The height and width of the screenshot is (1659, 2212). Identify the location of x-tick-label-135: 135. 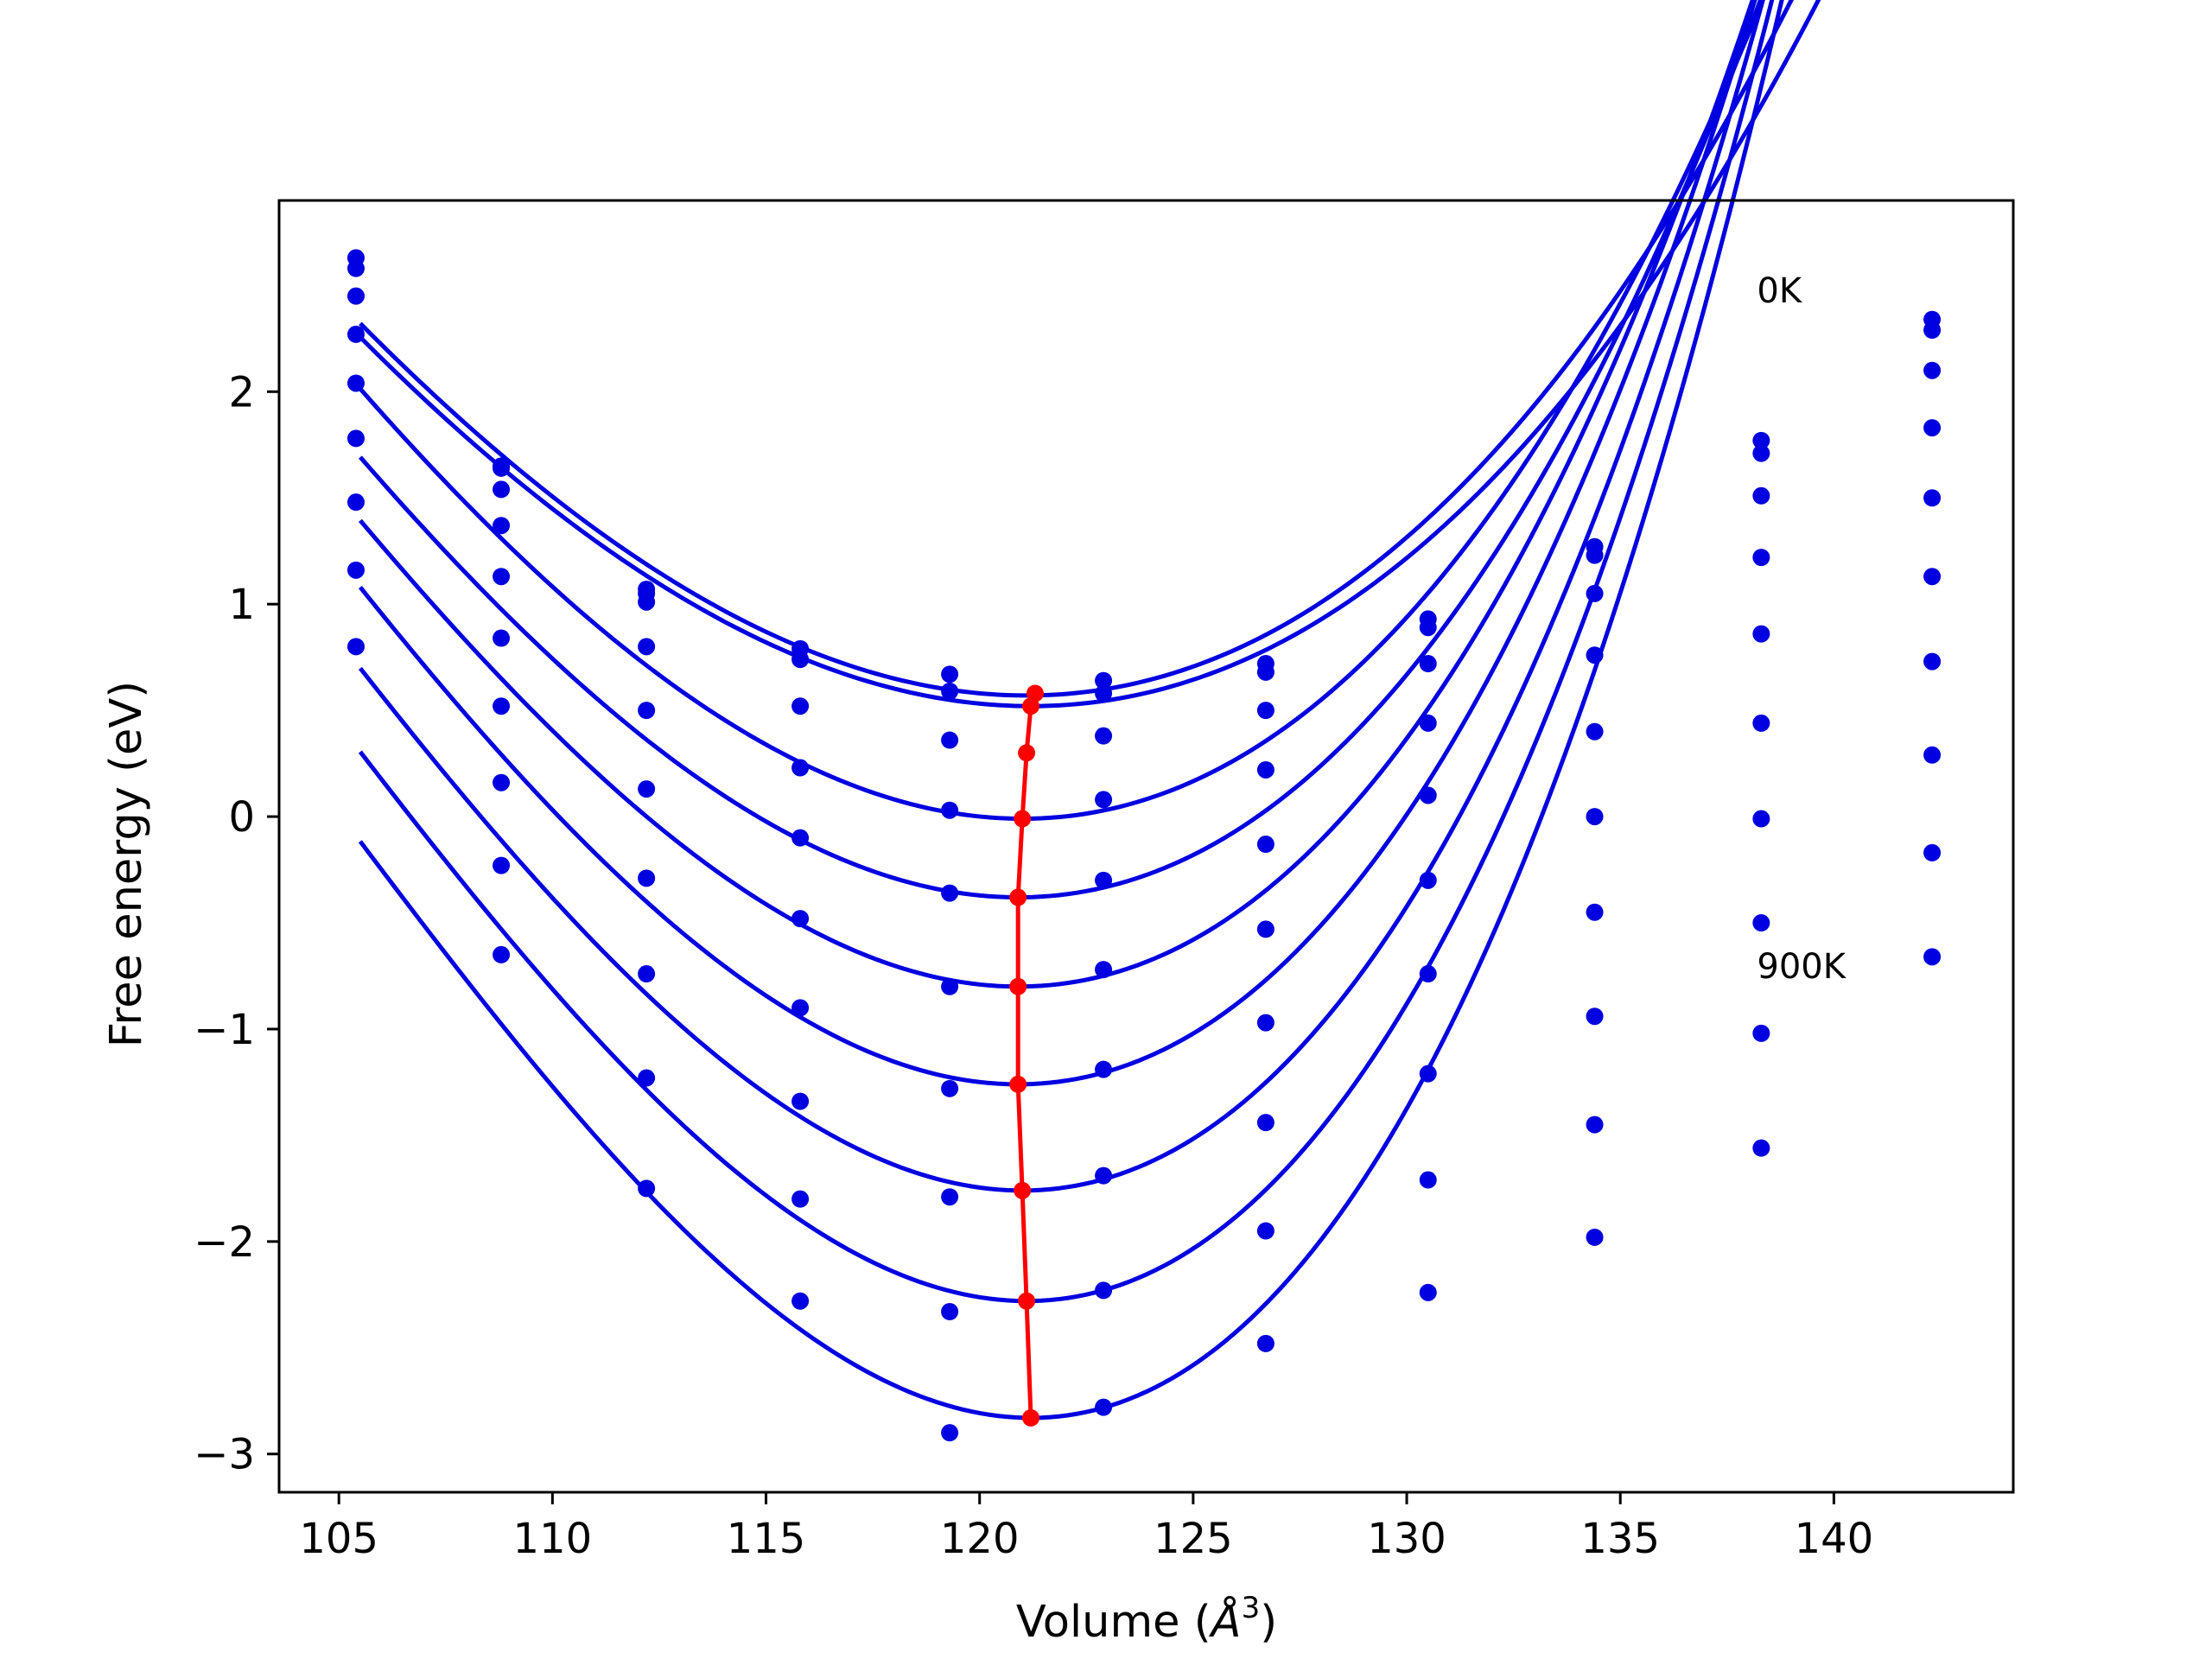
(1620, 1539).